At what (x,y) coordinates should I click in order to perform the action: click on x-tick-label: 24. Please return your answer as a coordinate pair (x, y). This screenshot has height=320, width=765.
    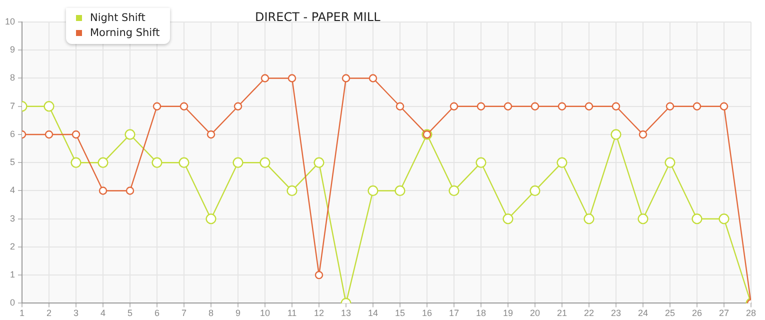
    Looking at the image, I should click on (643, 313).